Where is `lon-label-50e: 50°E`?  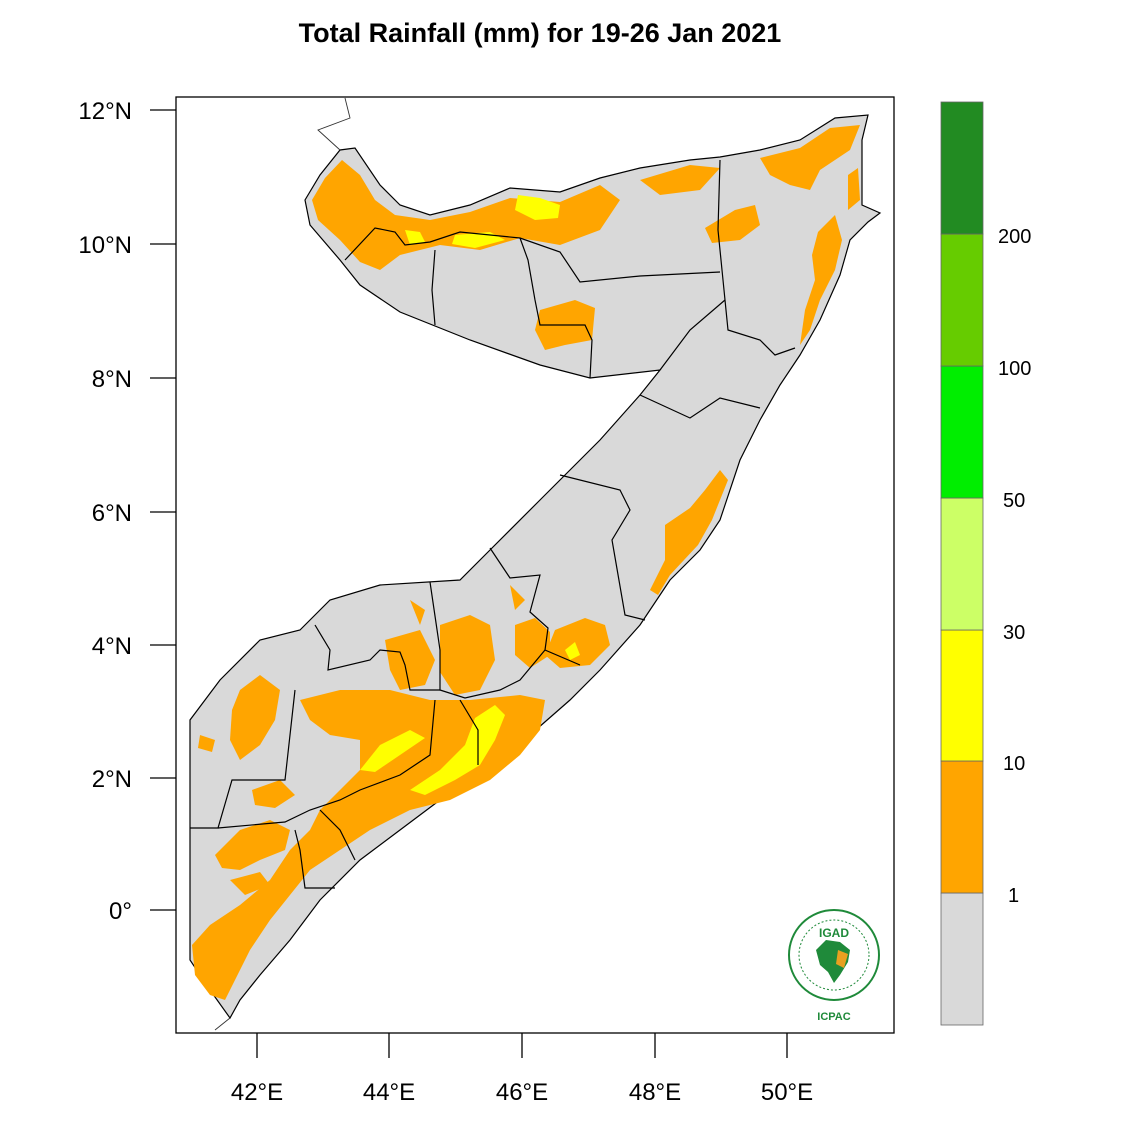
lon-label-50e: 50°E is located at coordinates (787, 1092).